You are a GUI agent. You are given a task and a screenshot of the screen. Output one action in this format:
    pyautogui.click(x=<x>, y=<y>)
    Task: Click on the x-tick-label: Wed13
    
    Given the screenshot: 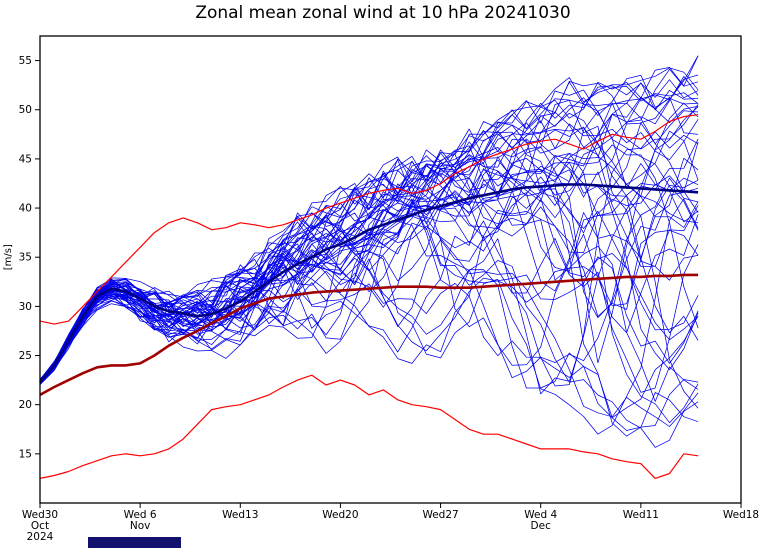 What is the action you would take?
    pyautogui.click(x=240, y=515)
    